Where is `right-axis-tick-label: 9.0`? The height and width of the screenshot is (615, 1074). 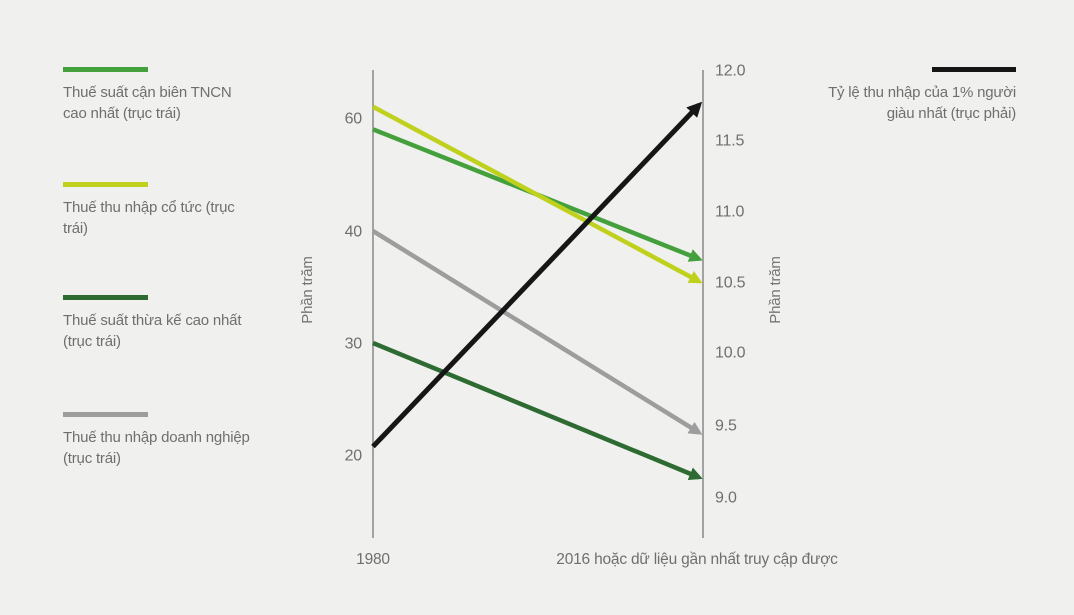 right-axis-tick-label: 9.0 is located at coordinates (726, 498).